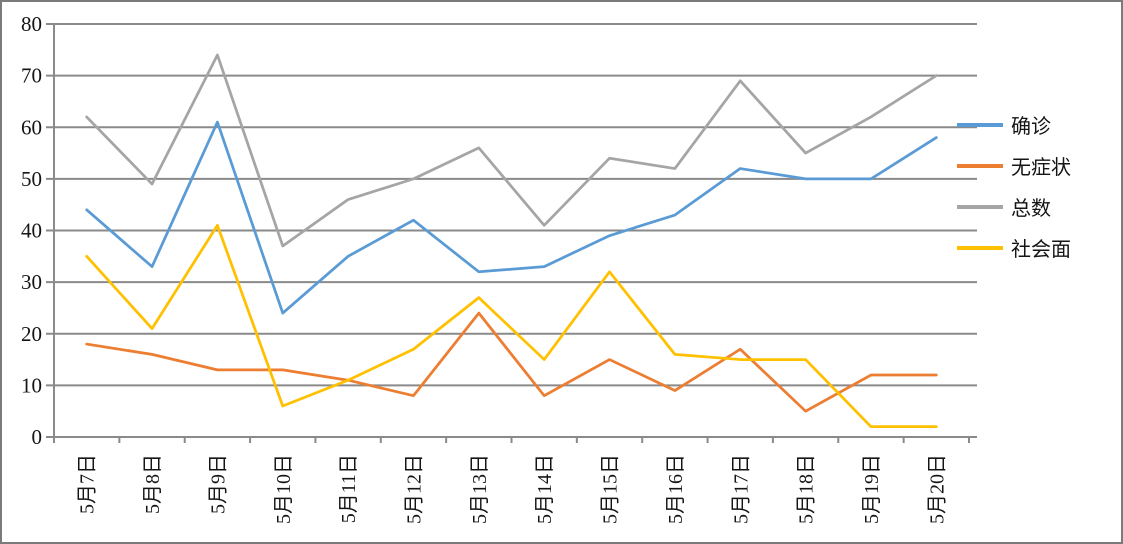 This screenshot has height=544, width=1123. What do you see at coordinates (414, 489) in the screenshot?
I see `x-axis-label: 5月12日` at bounding box center [414, 489].